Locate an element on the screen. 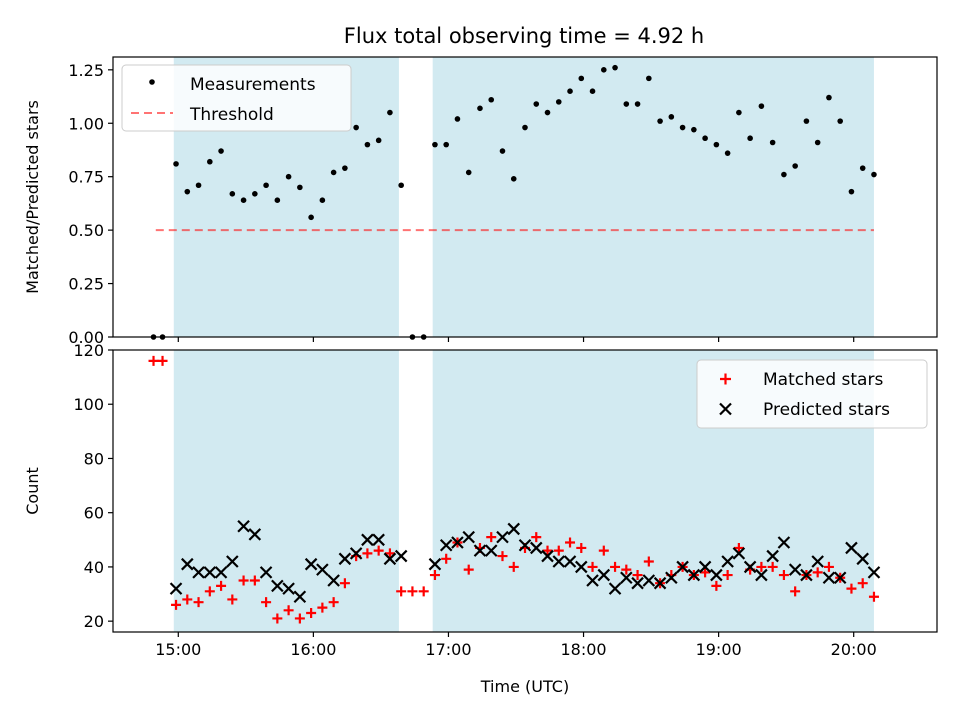 This screenshot has width=960, height=720. x-tick-label: 17:00 is located at coordinates (448, 649).